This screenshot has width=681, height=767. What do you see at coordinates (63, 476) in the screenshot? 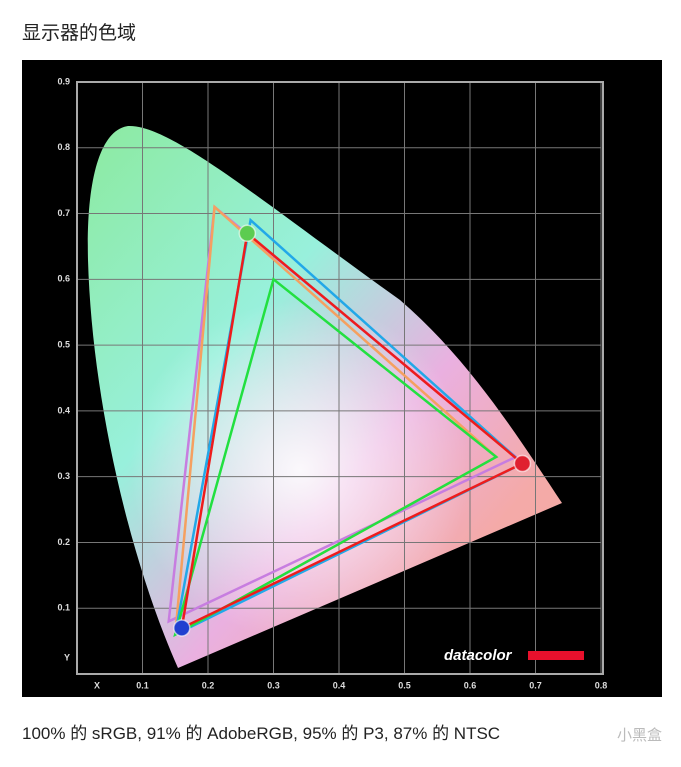
I see `y-tick-label: 0.3` at bounding box center [63, 476].